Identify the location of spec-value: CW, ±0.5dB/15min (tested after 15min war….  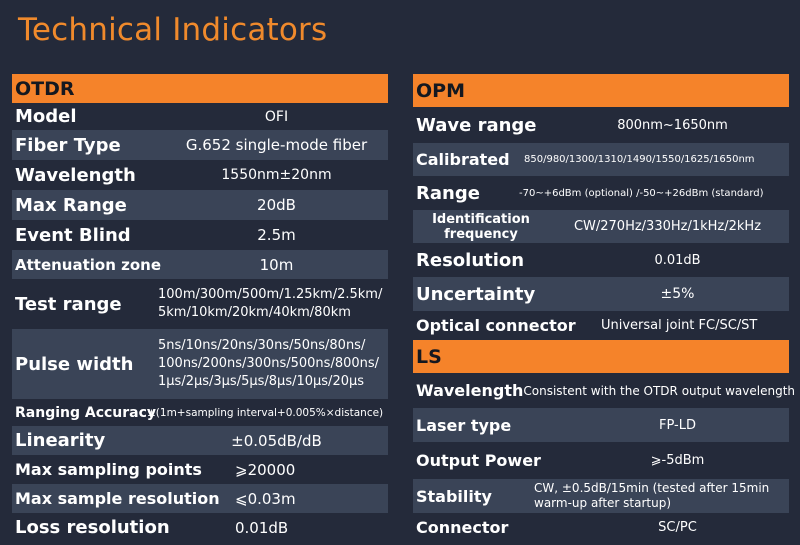
(652, 495).